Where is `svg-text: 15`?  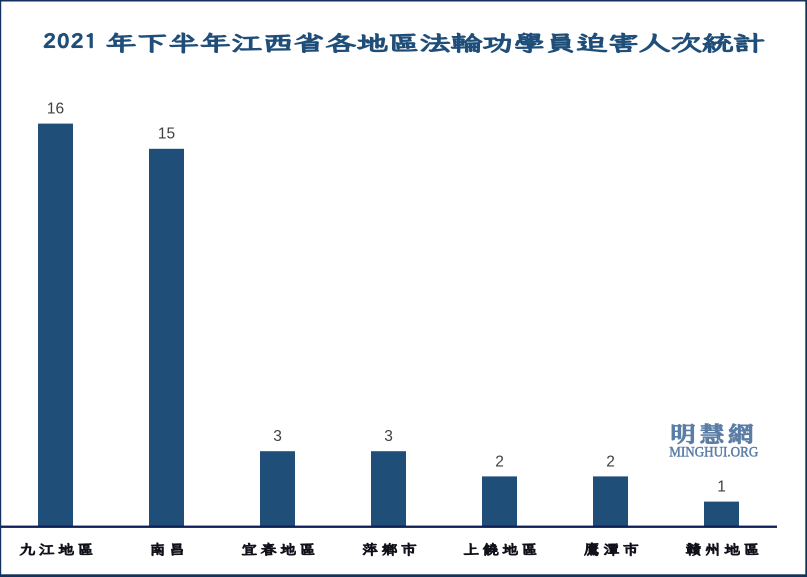 svg-text: 15 is located at coordinates (166, 134).